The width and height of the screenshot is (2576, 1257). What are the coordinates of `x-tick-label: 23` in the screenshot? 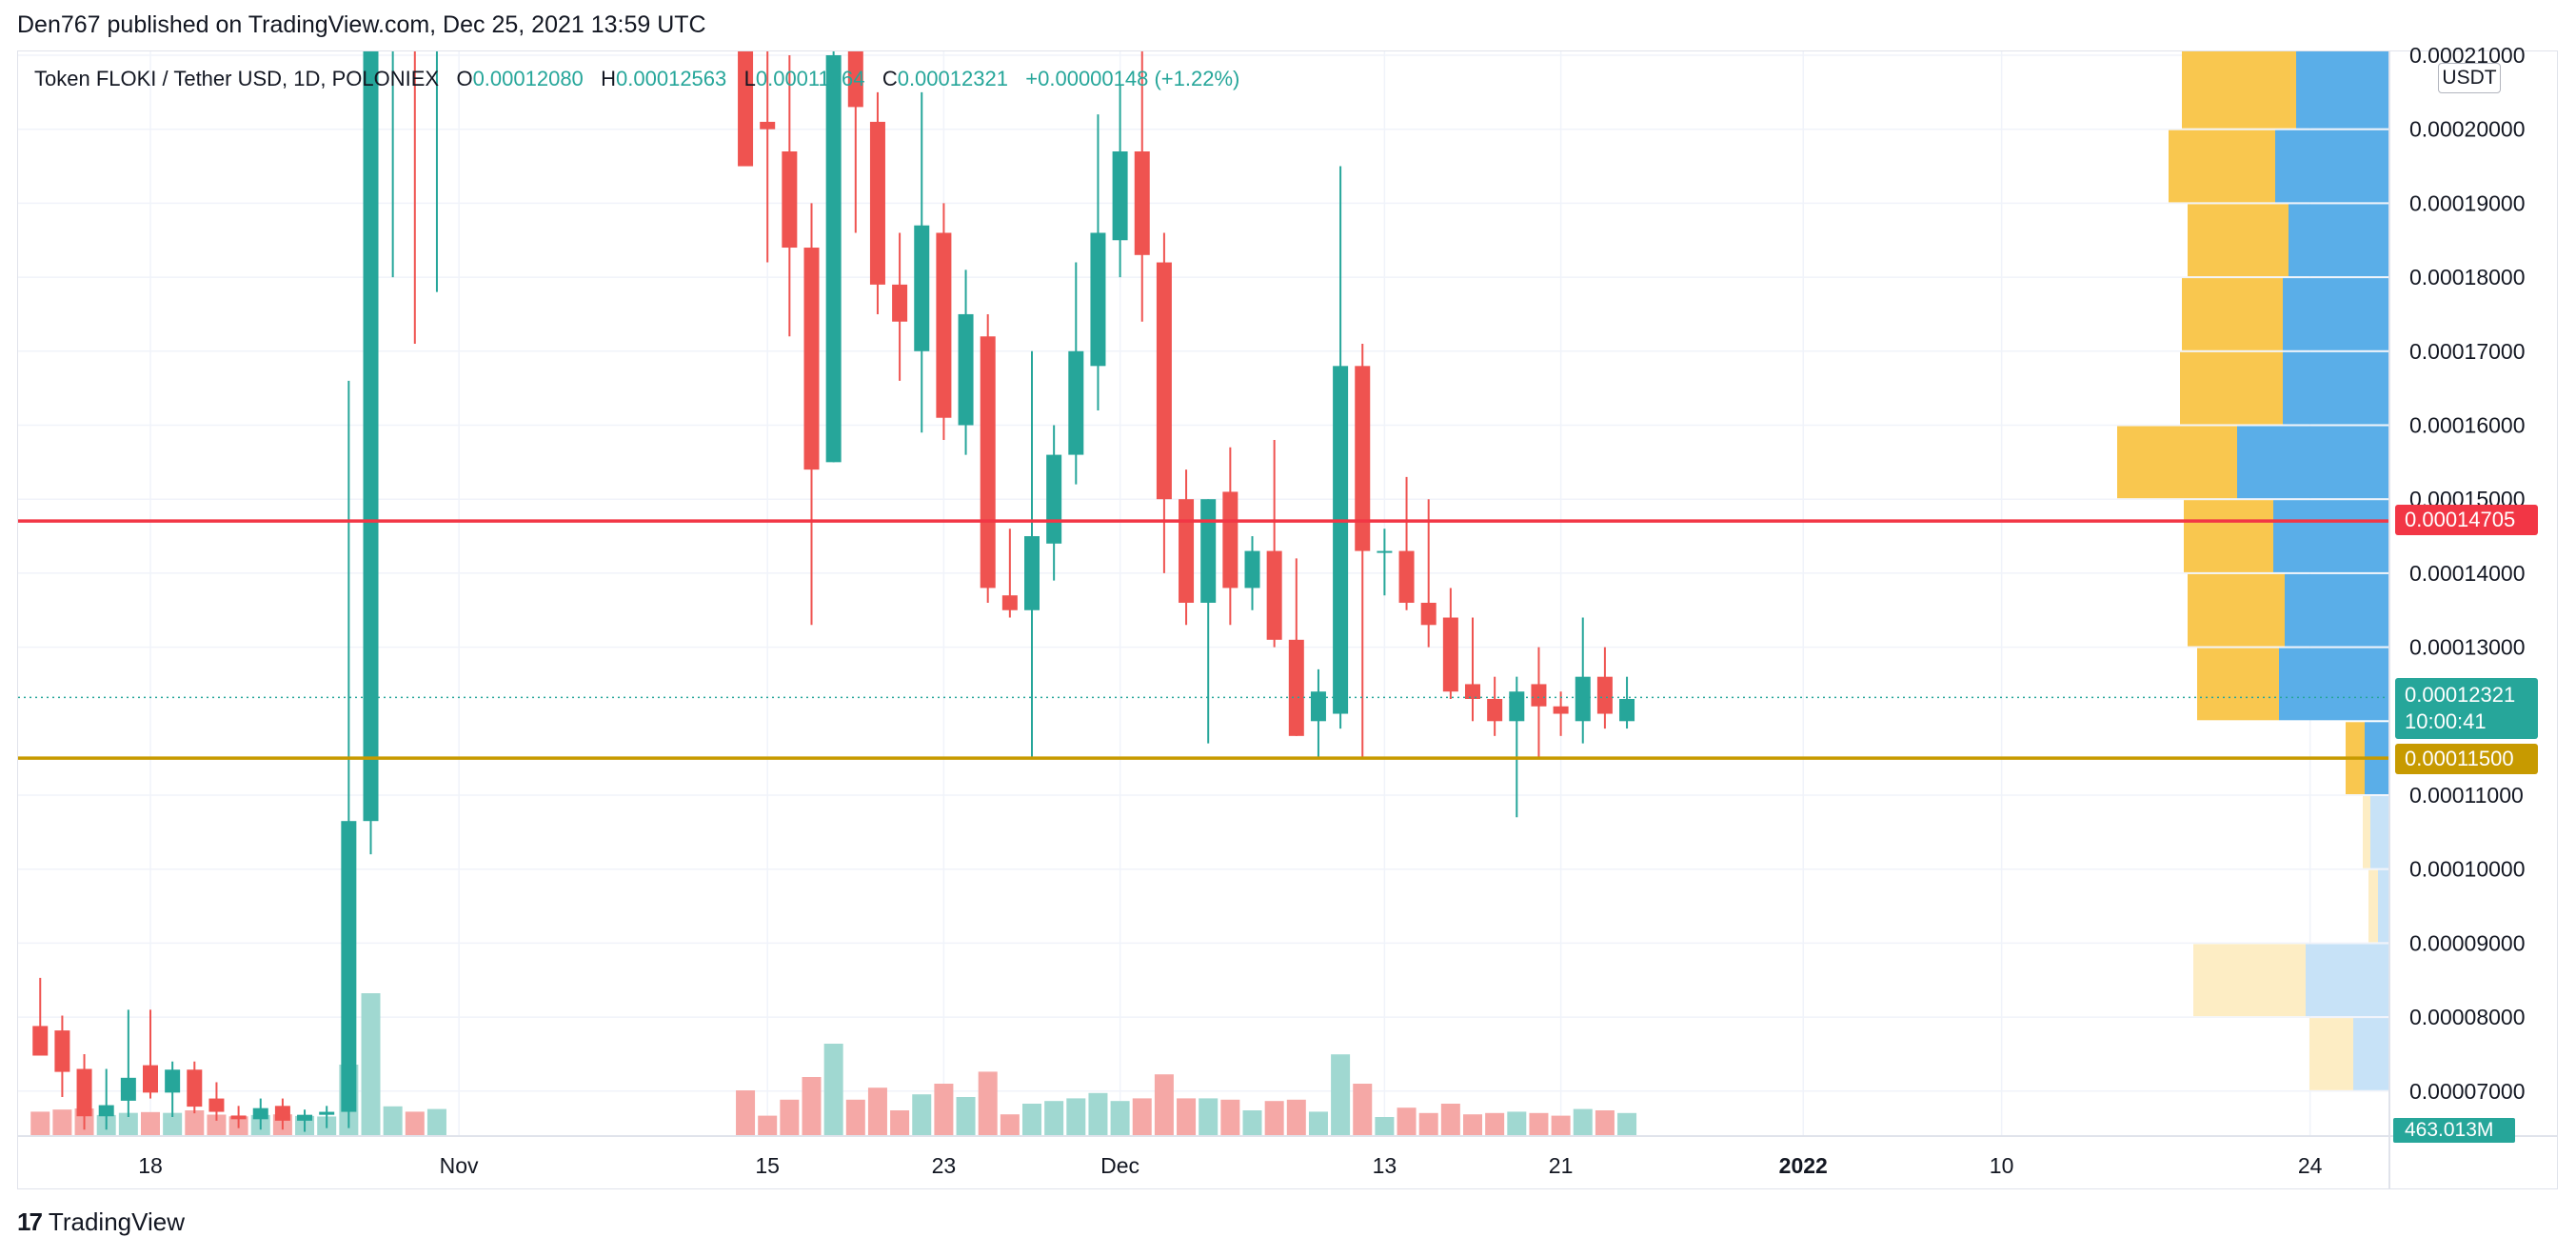 It's located at (945, 1165).